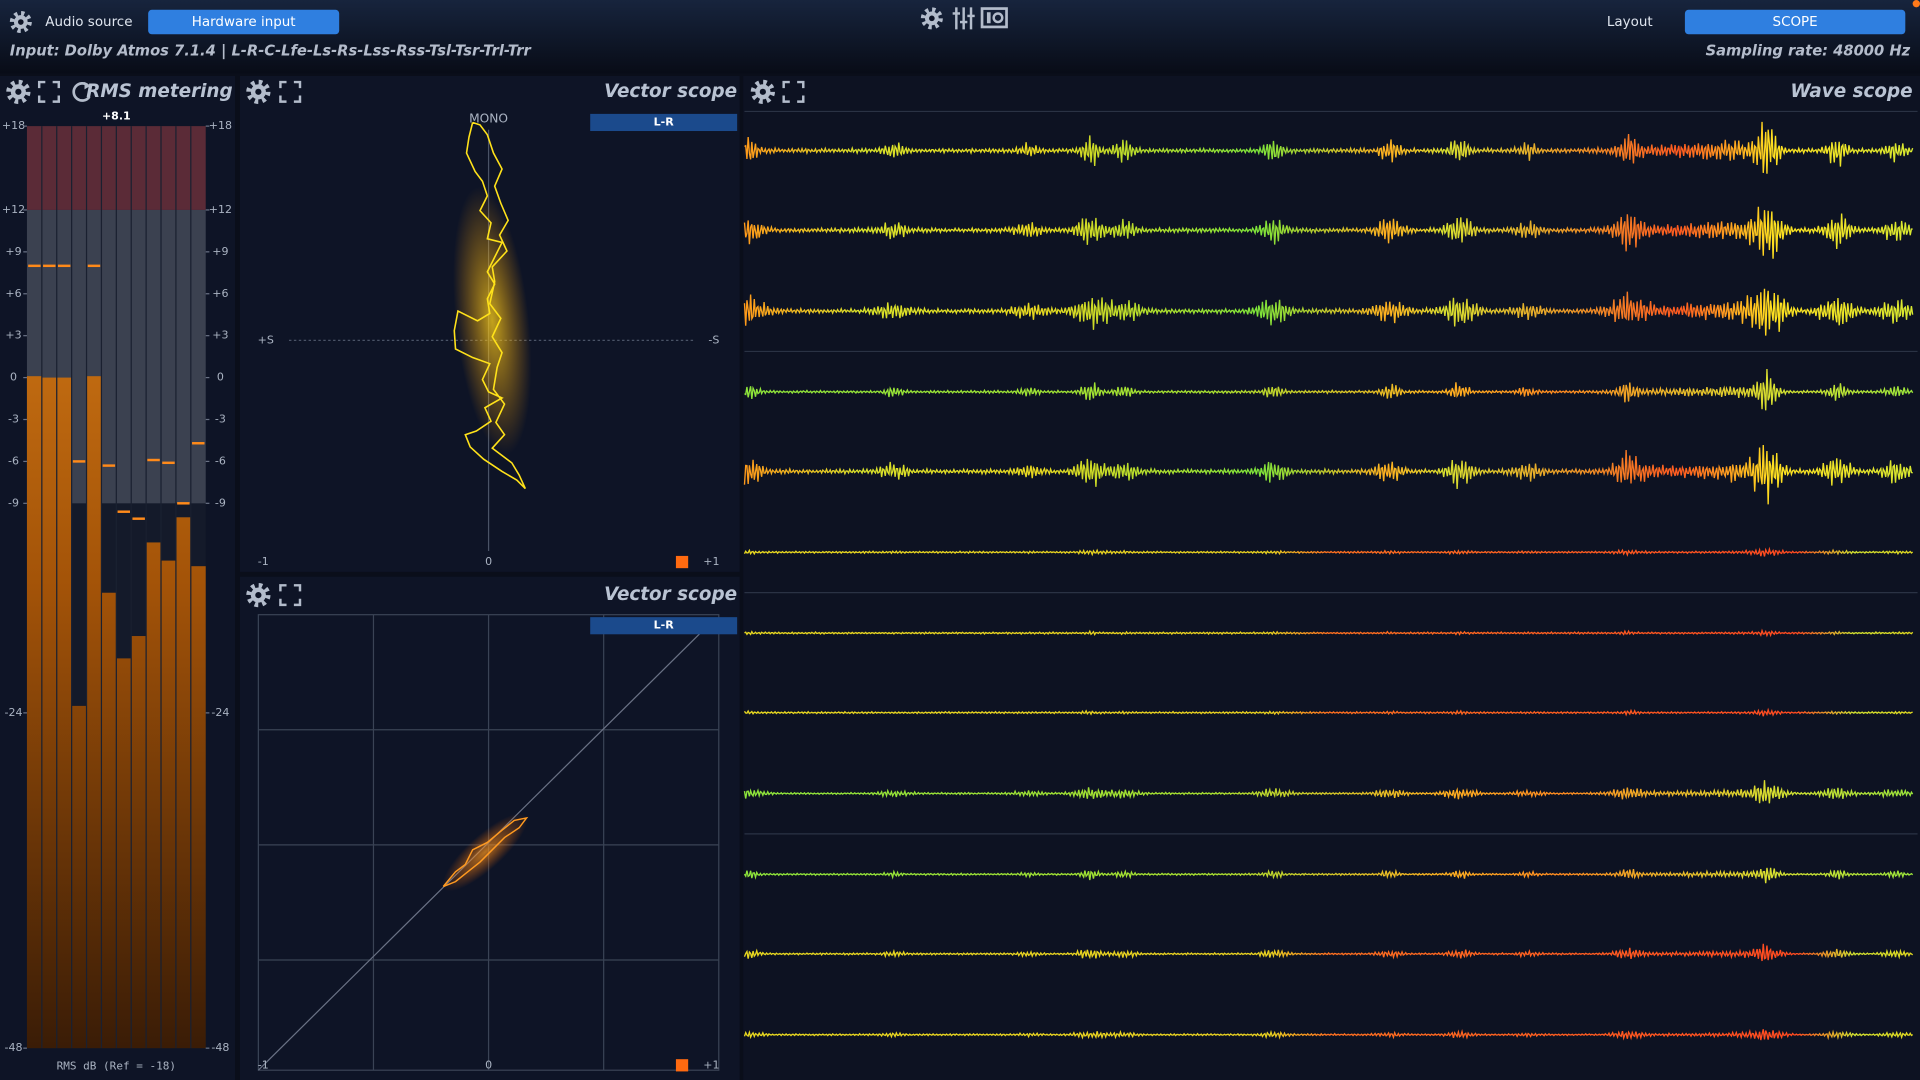 This screenshot has height=1080, width=1920. Describe the element at coordinates (159, 91) in the screenshot. I see `panel-title: RMS metering` at that location.